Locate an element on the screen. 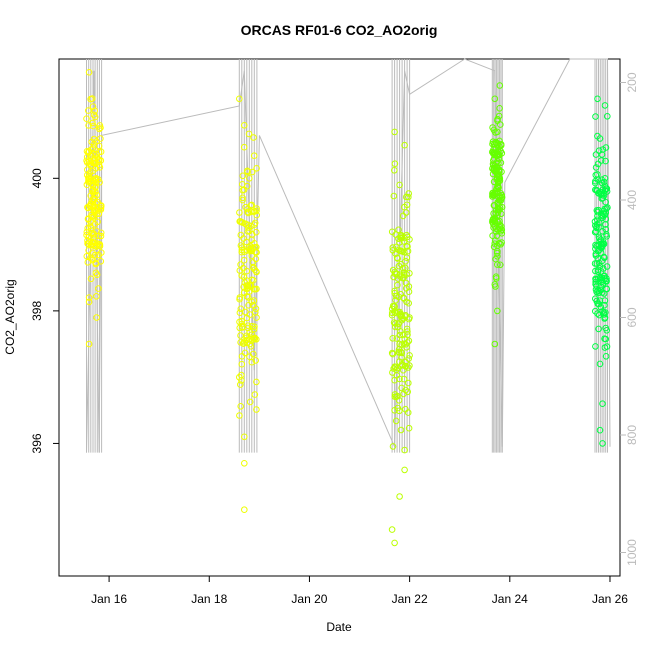 The width and height of the screenshot is (650, 655). x-axis: Jan 16 Jan 18 Jan 20 Jan 22 Jan 24 Jan 26 is located at coordinates (359, 591).